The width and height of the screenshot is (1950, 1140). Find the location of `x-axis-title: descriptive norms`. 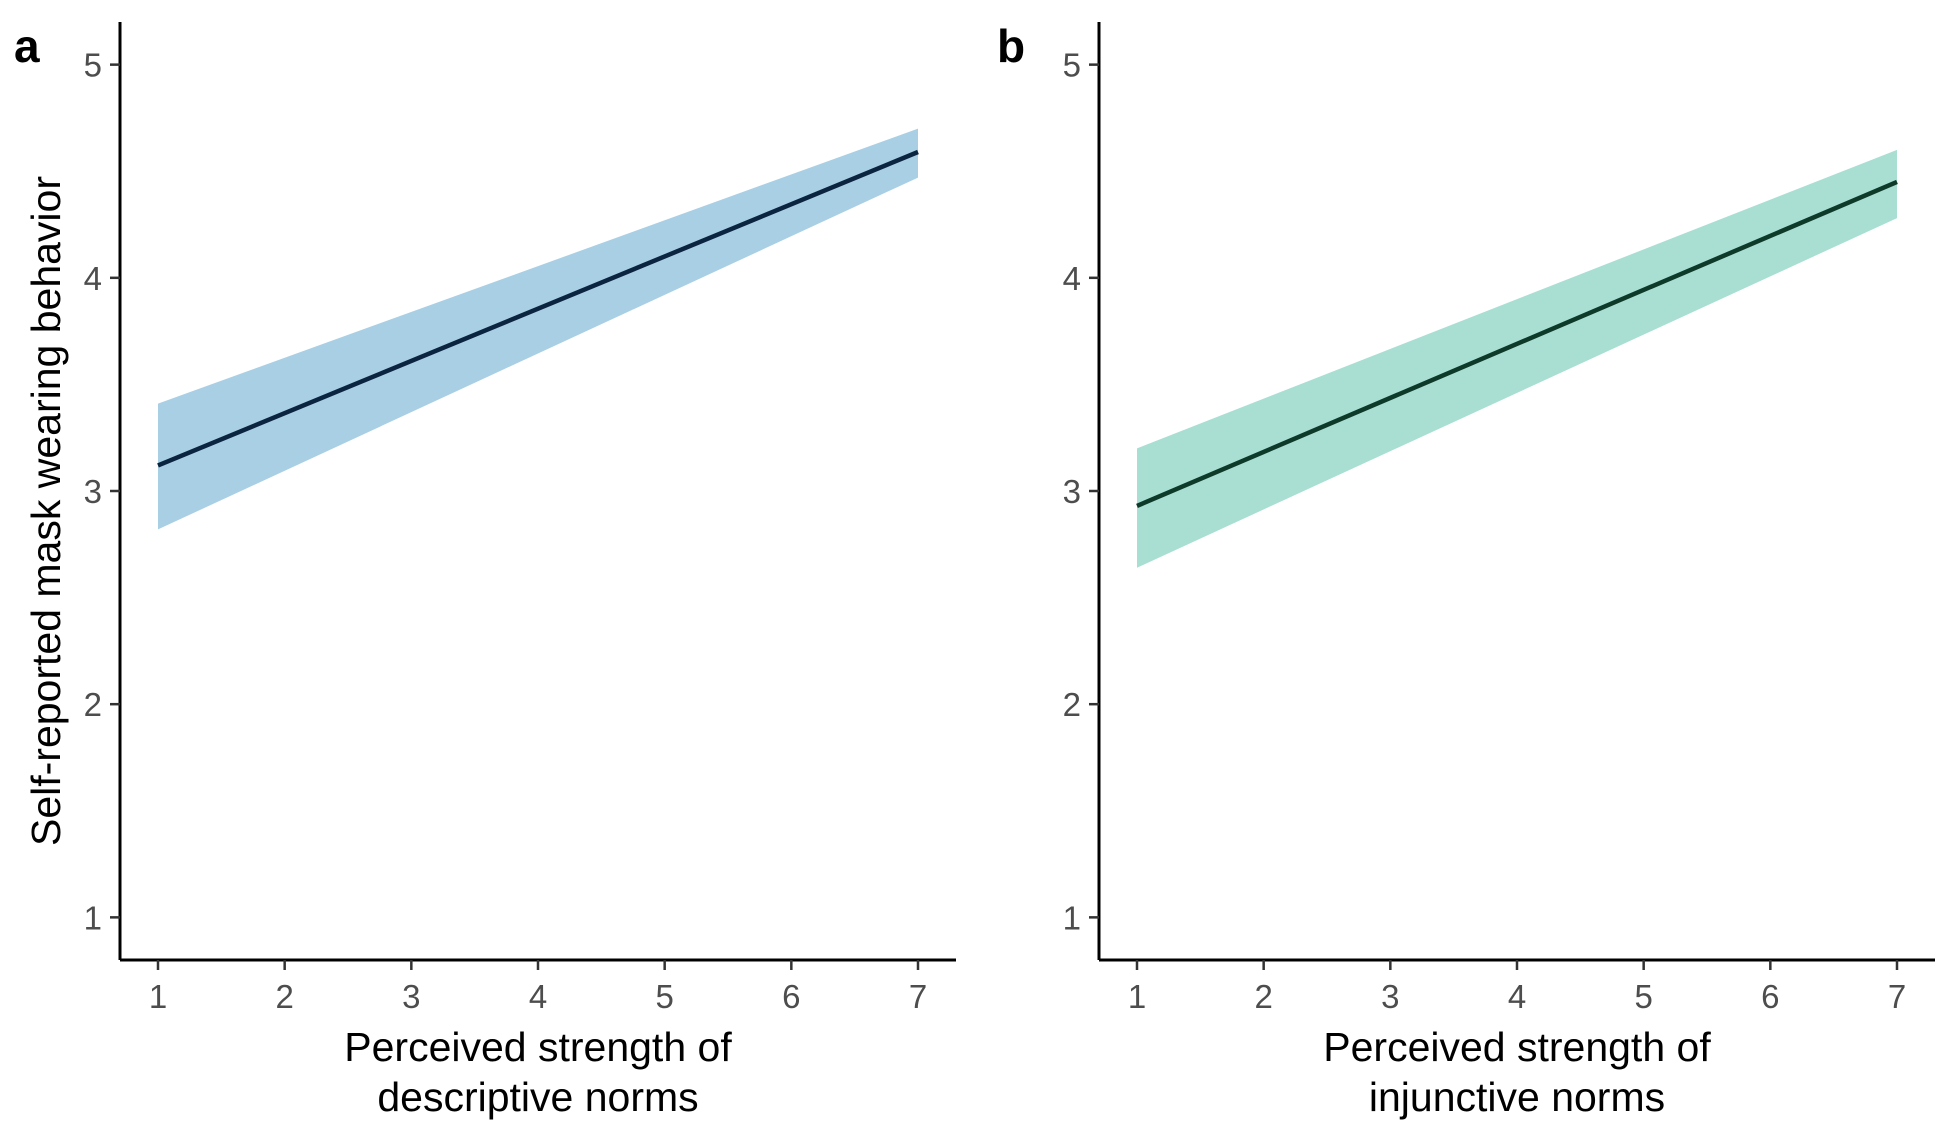

x-axis-title: descriptive norms is located at coordinates (537, 1097).